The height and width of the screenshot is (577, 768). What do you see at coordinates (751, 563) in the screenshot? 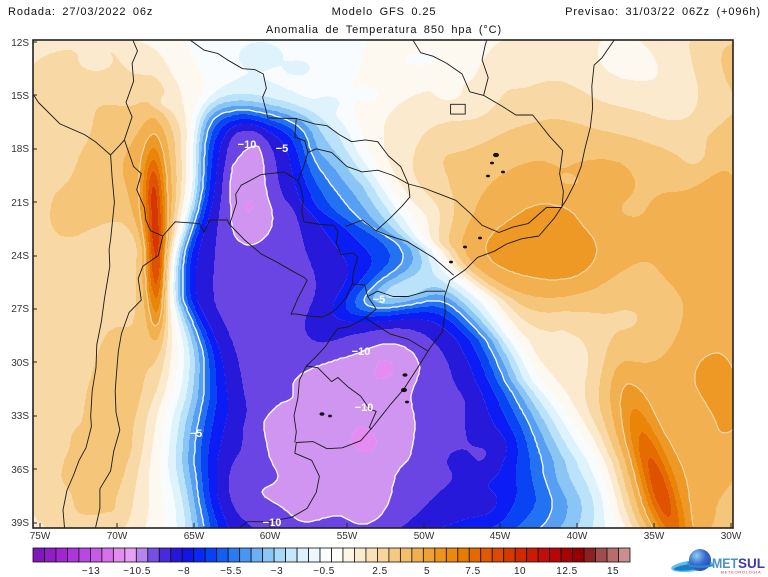
I see `svg-text: SUL` at bounding box center [751, 563].